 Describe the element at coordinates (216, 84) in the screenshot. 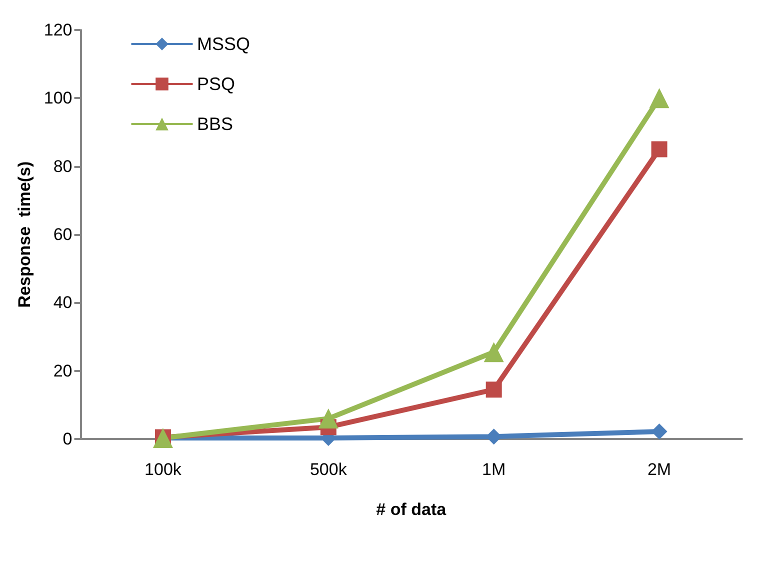

I see `legend-label: PSQ` at that location.